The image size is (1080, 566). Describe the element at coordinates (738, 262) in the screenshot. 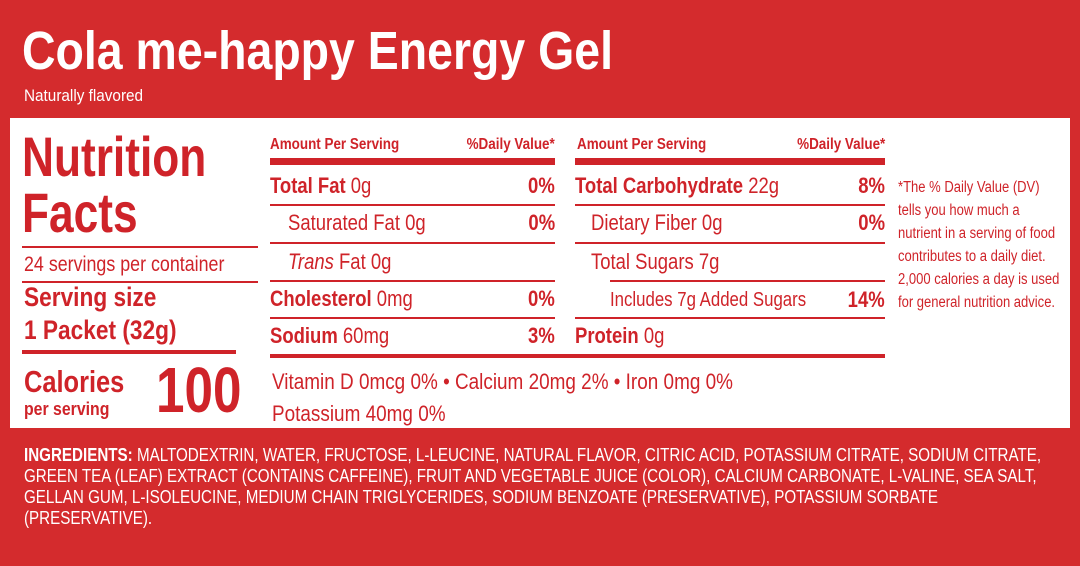

I see `nutrient-row: Total Sugars 7g` at that location.